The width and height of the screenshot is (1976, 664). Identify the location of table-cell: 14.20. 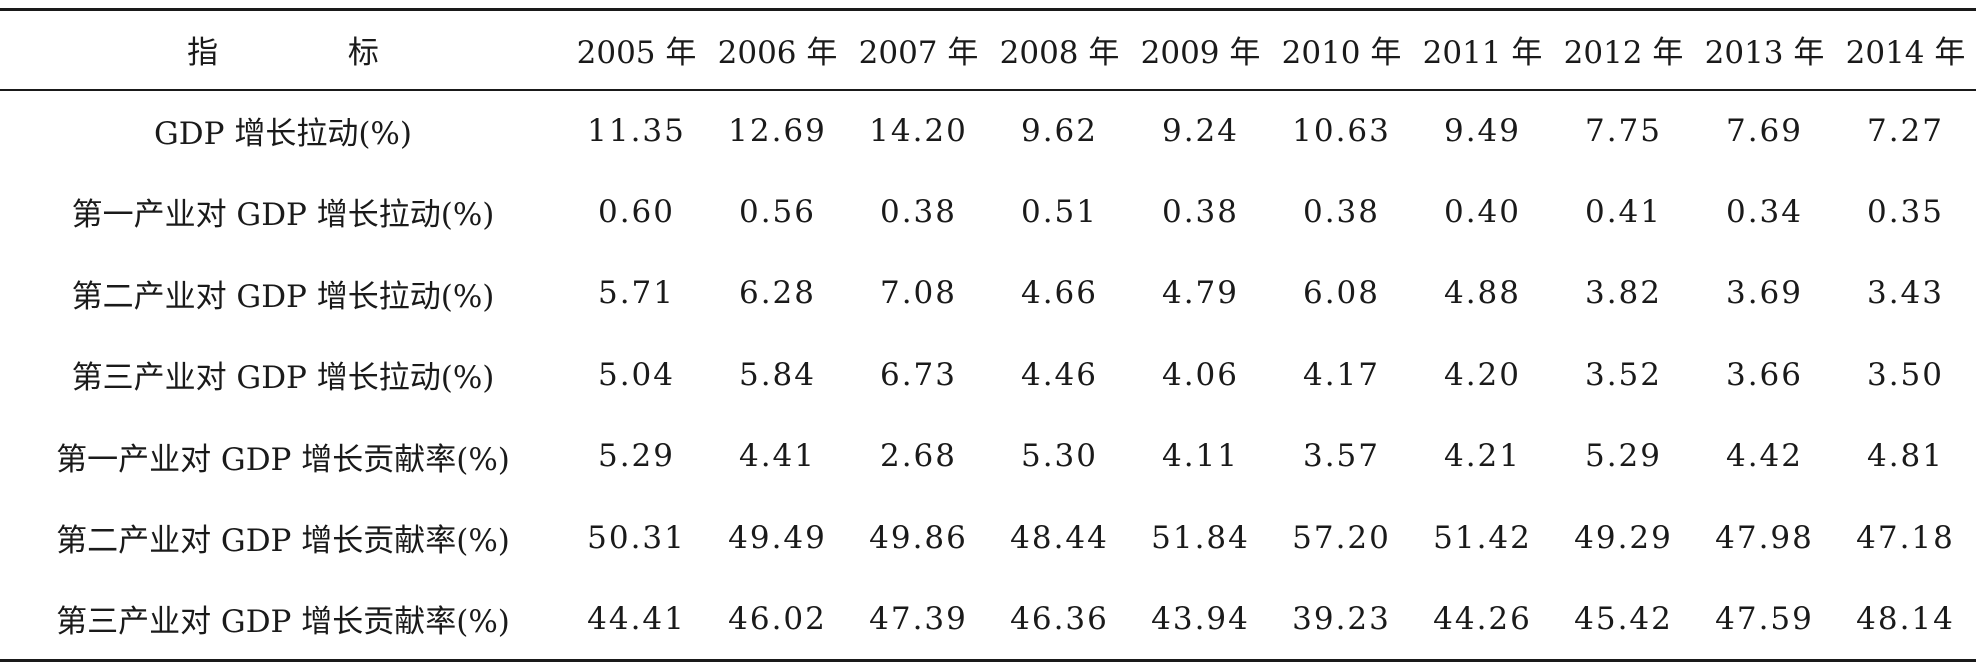
(918, 130).